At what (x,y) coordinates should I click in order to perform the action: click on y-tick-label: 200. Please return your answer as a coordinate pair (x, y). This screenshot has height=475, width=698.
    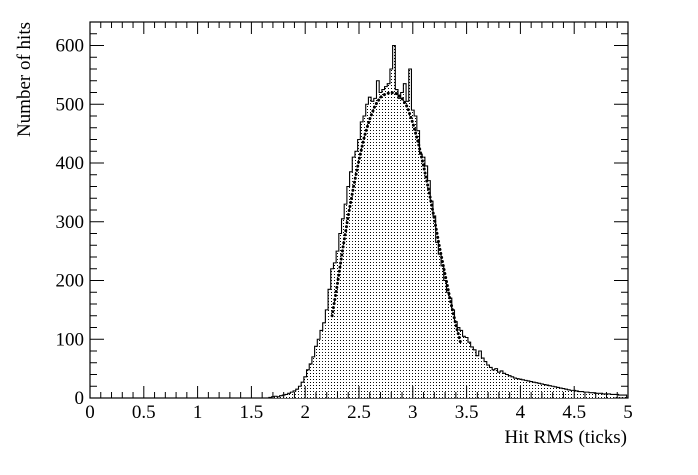
    Looking at the image, I should click on (70, 281).